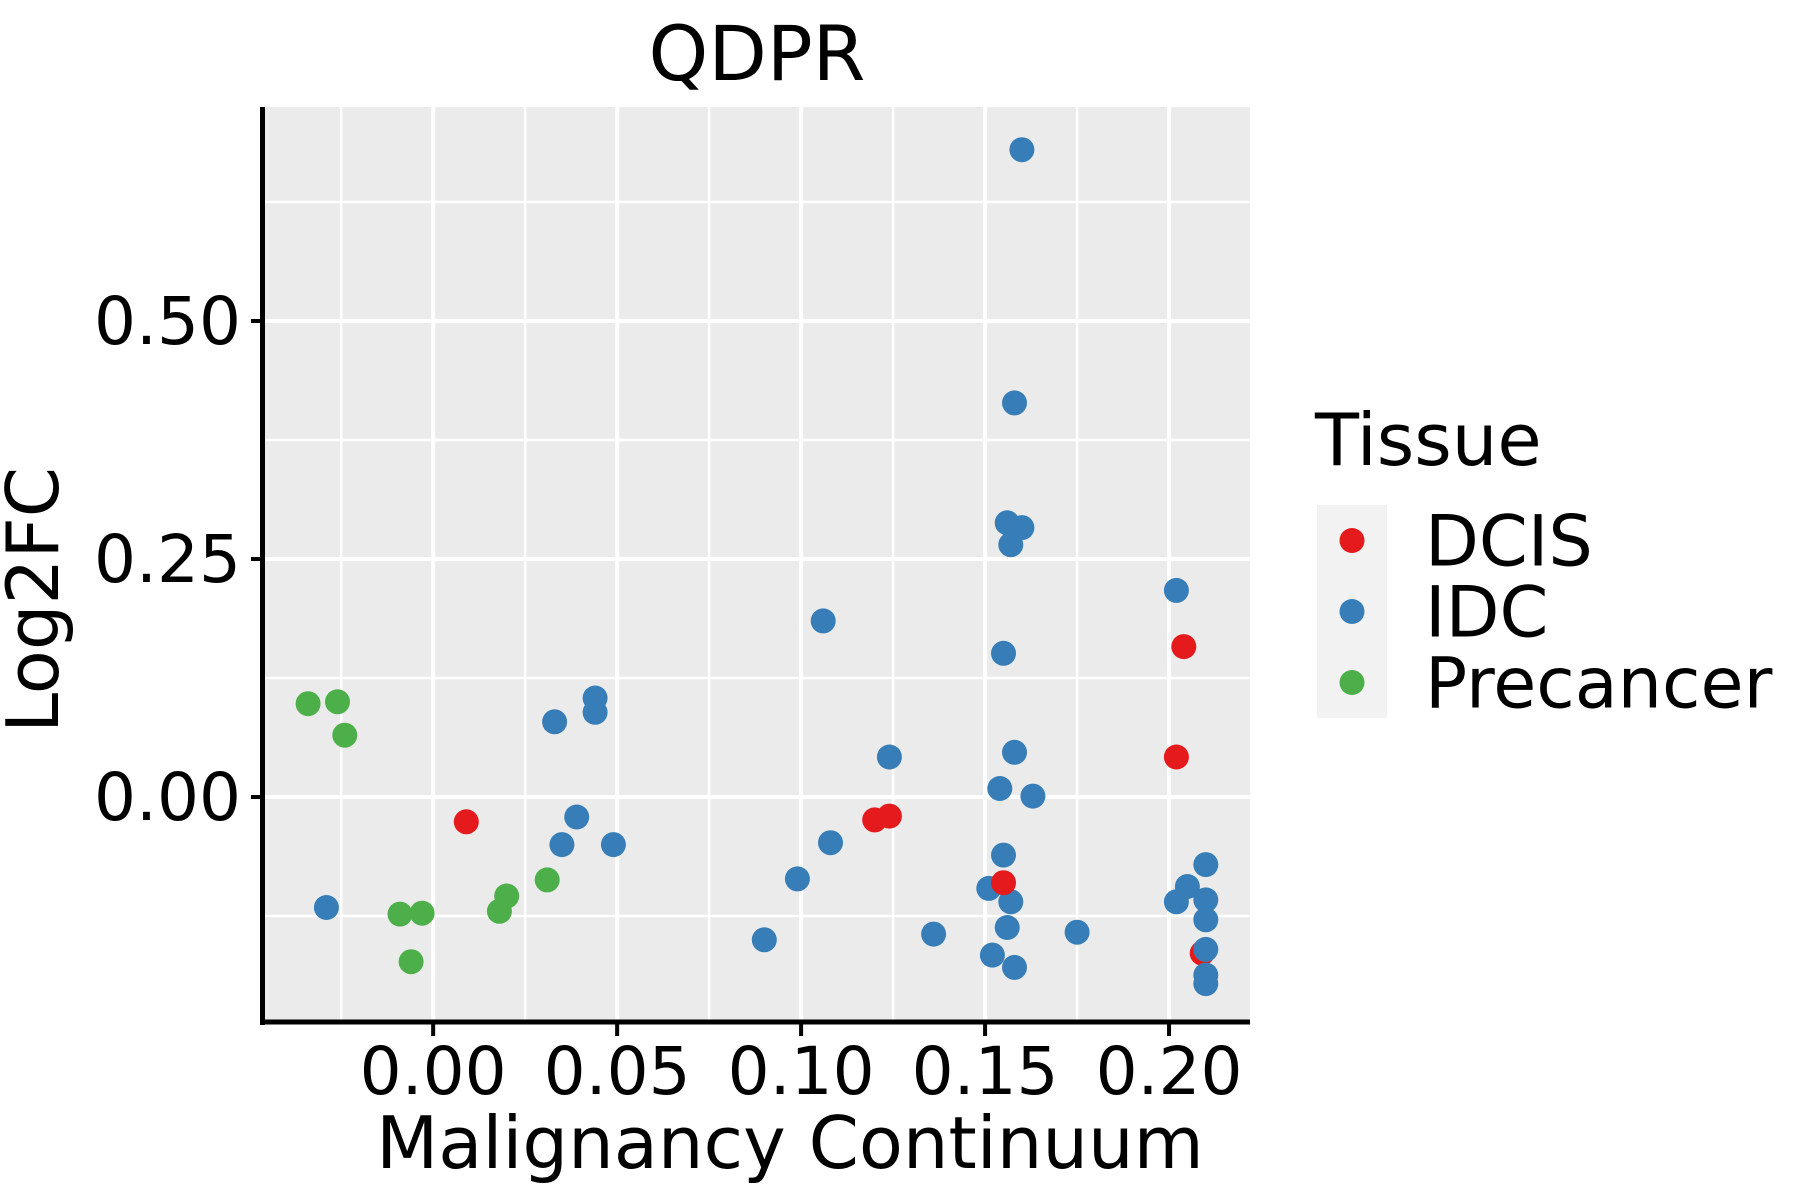 This screenshot has width=1800, height=1204. I want to click on y-axis-title: Log2FC, so click(37, 600).